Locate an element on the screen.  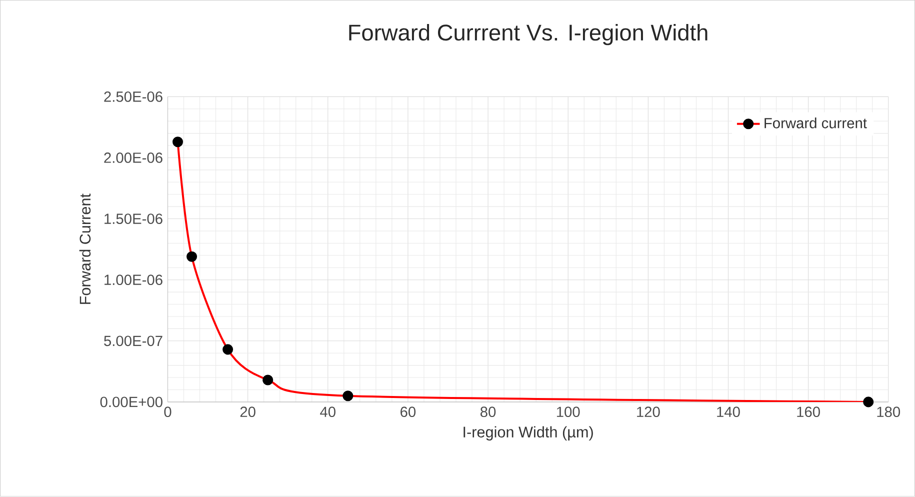
x-axis-title: I-region Width (µm) is located at coordinates (528, 433).